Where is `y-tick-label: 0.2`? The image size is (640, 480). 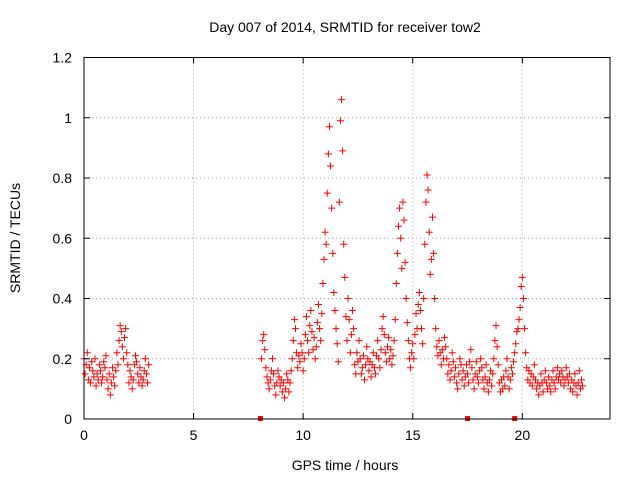 y-tick-label: 0.2 is located at coordinates (63, 359).